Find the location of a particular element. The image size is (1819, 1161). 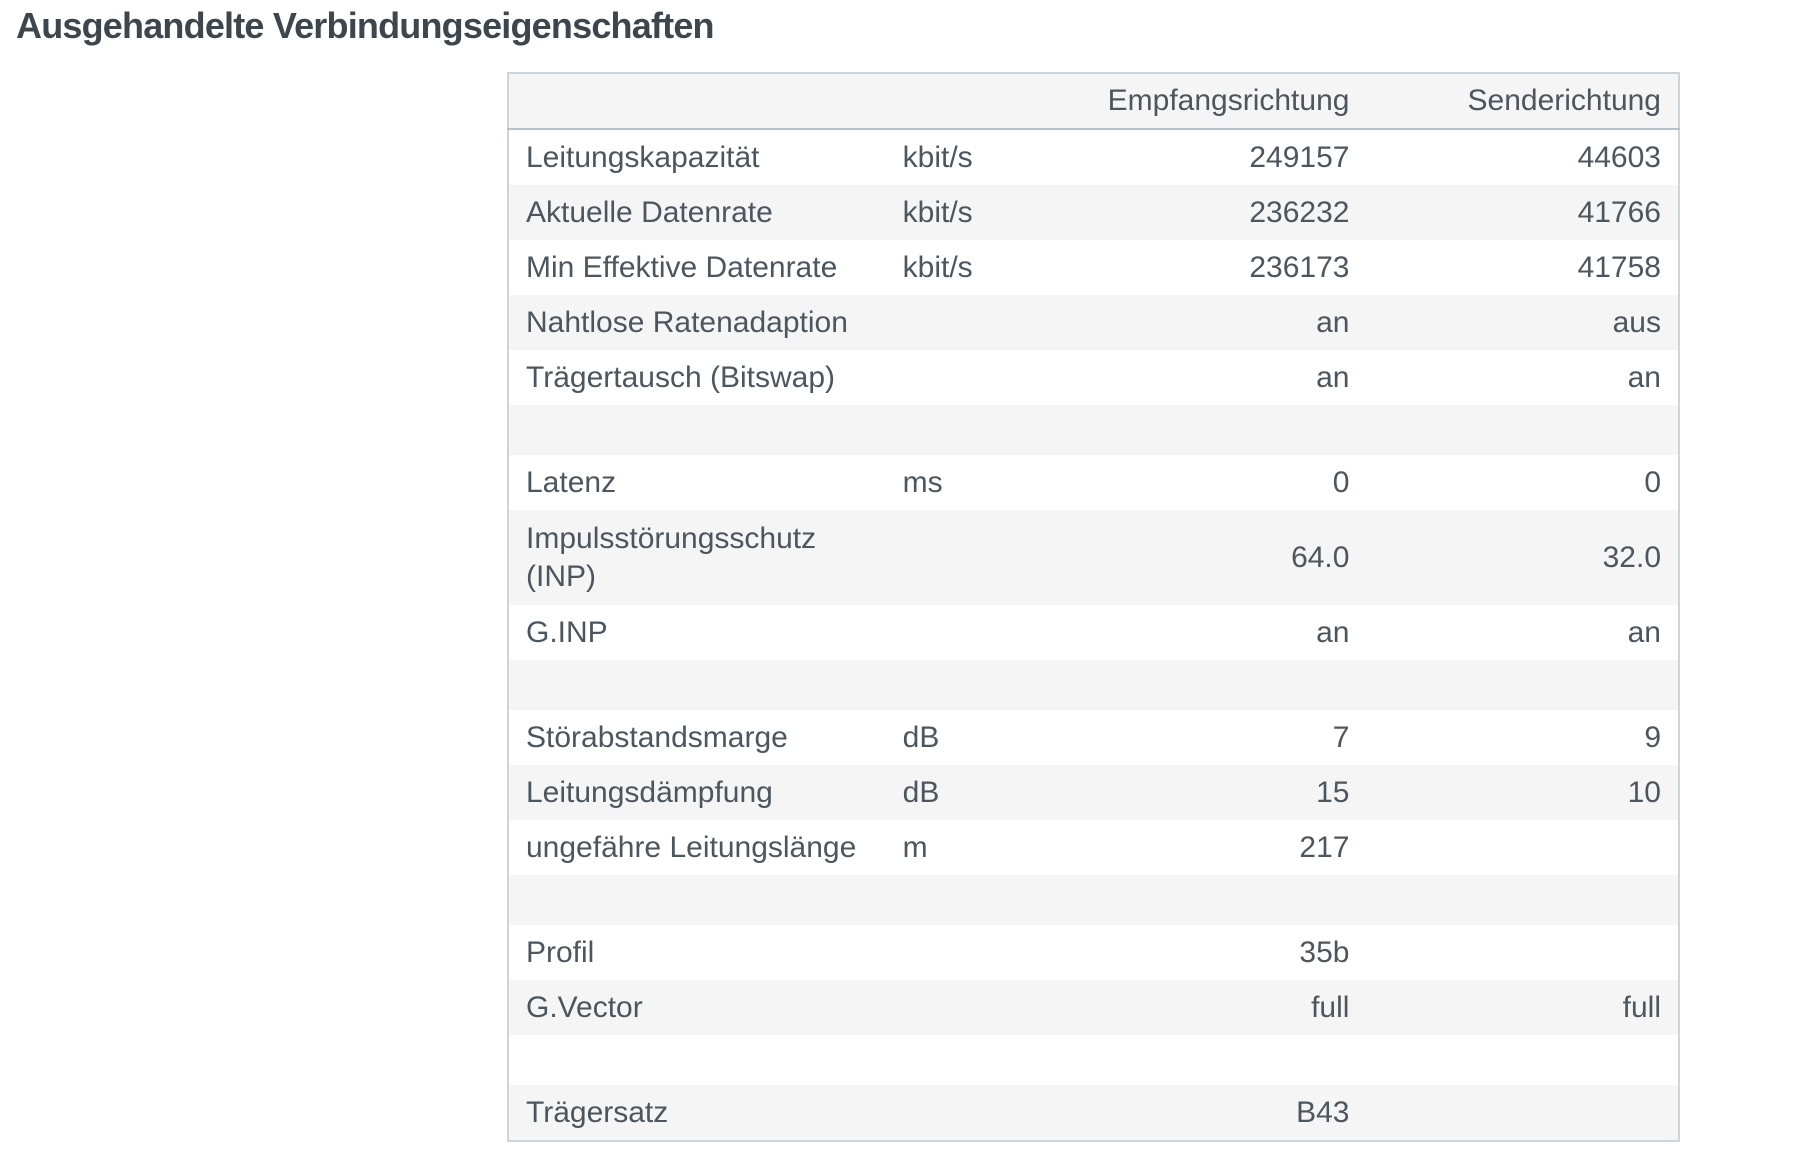

cell-tx: 41766 is located at coordinates (1524, 212).